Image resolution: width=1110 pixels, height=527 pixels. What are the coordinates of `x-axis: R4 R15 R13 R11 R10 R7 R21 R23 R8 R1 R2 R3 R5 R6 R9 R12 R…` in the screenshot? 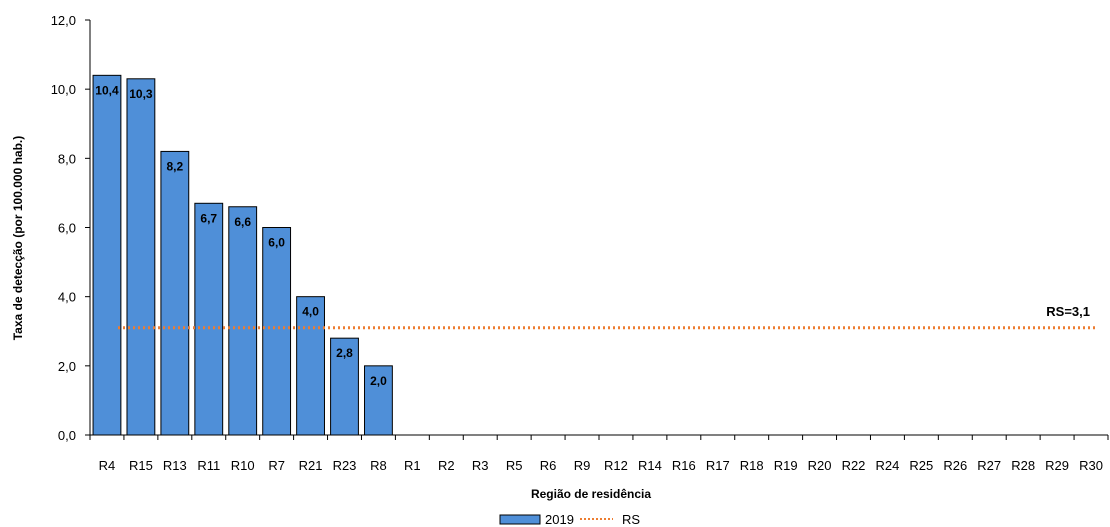 It's located at (599, 453).